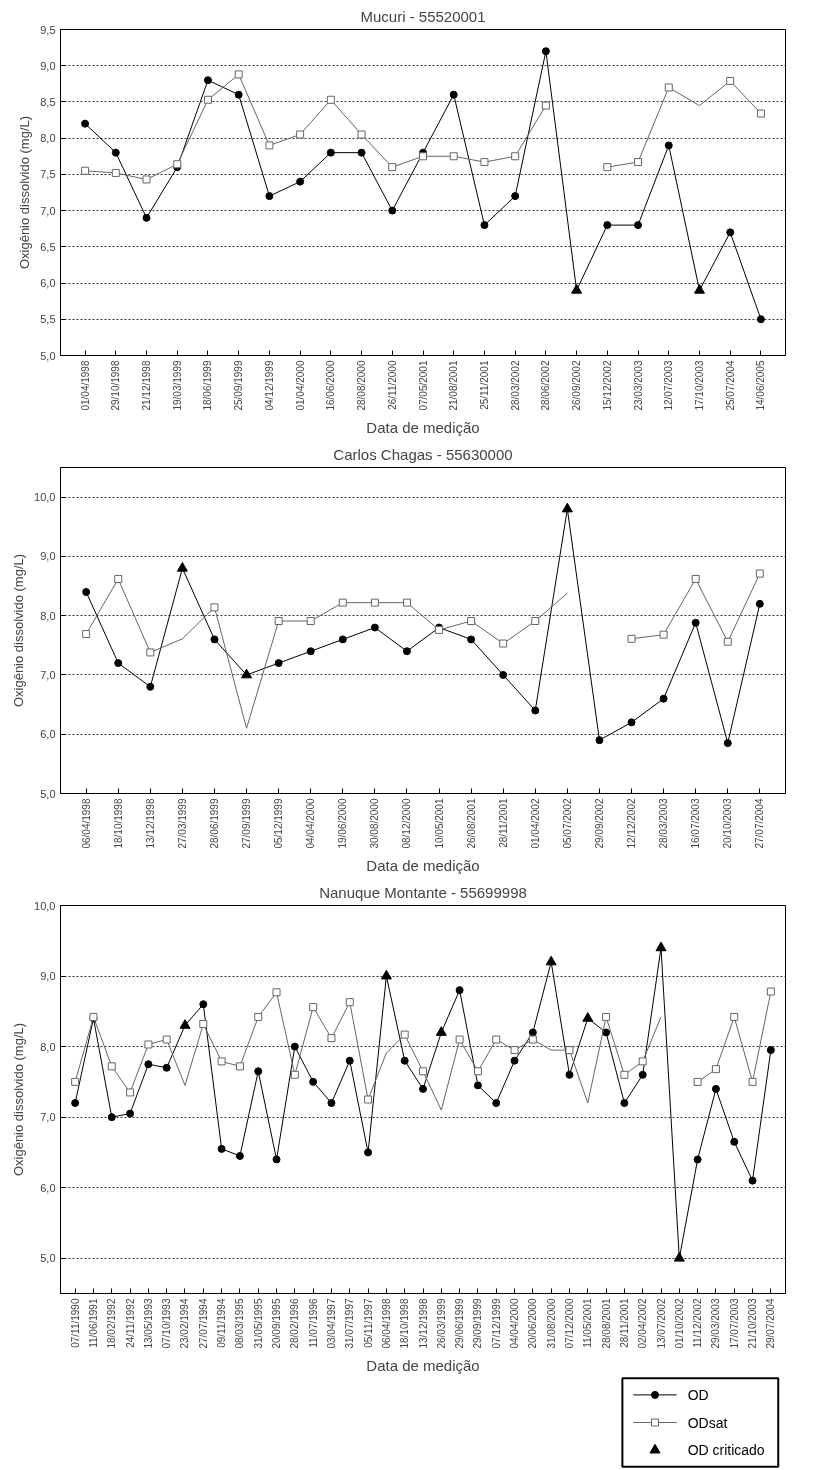 Image resolution: width=826 pixels, height=1470 pixels. What do you see at coordinates (331, 385) in the screenshot?
I see `x-tick-label: 16/06/2000` at bounding box center [331, 385].